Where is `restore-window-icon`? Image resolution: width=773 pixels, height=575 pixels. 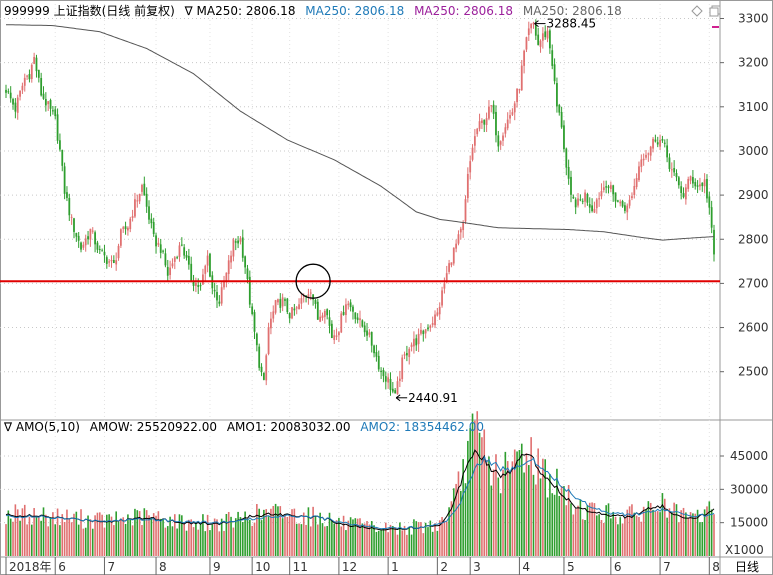
restore-window-icon is located at coordinates (715, 11).